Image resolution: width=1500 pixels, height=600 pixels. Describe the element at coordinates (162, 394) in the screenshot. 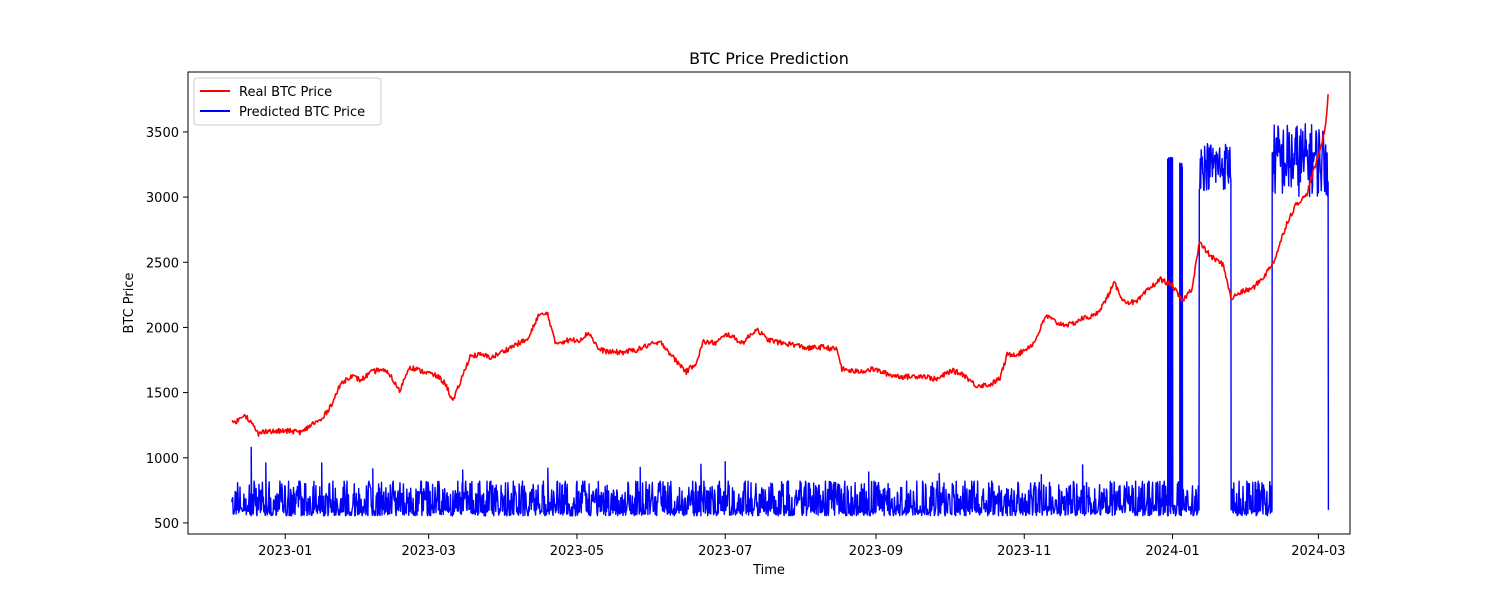

I see `y-tick-label: 1500` at that location.